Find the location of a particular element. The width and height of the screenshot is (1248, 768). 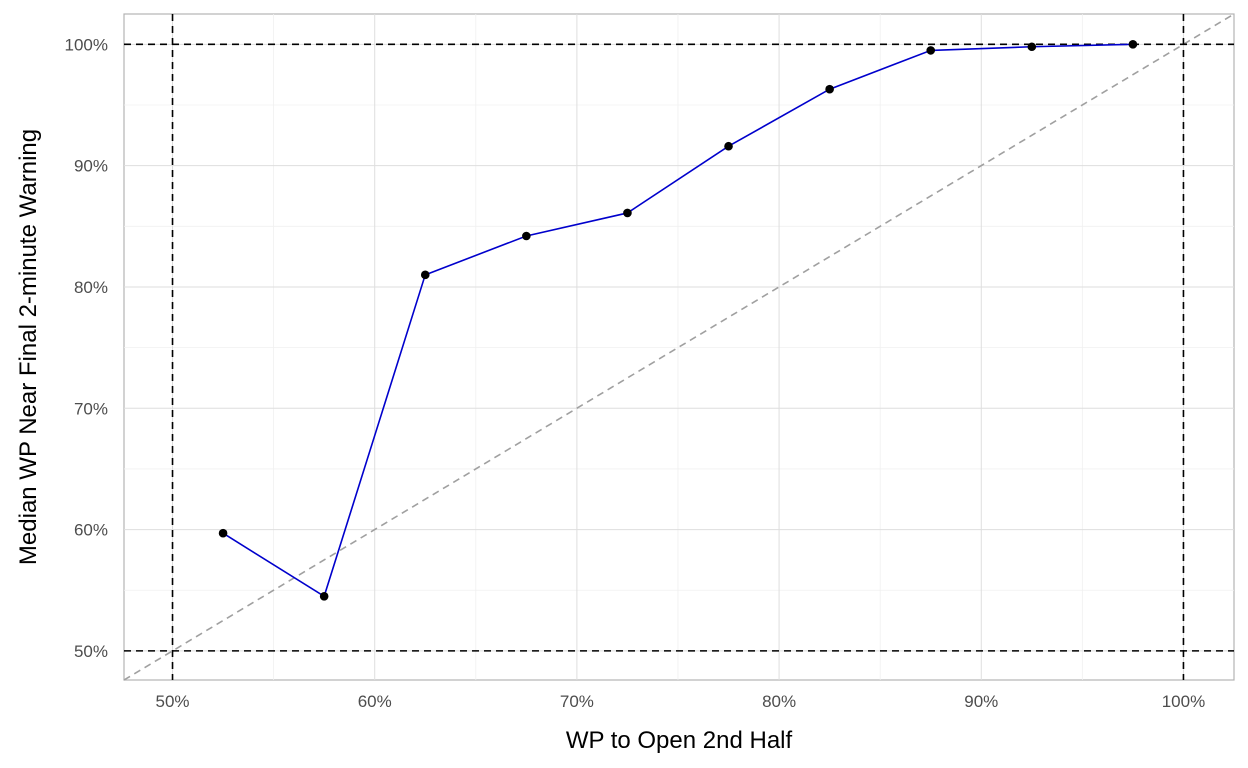

y-tick-label: 100% is located at coordinates (86, 44).